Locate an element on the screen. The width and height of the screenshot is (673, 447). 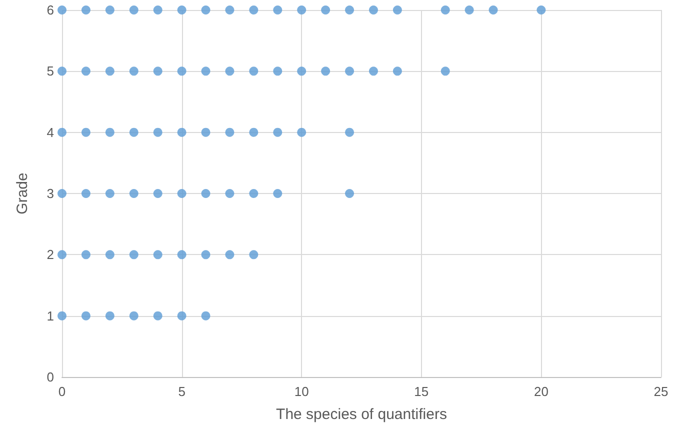
x-tick-label: 15 is located at coordinates (421, 391).